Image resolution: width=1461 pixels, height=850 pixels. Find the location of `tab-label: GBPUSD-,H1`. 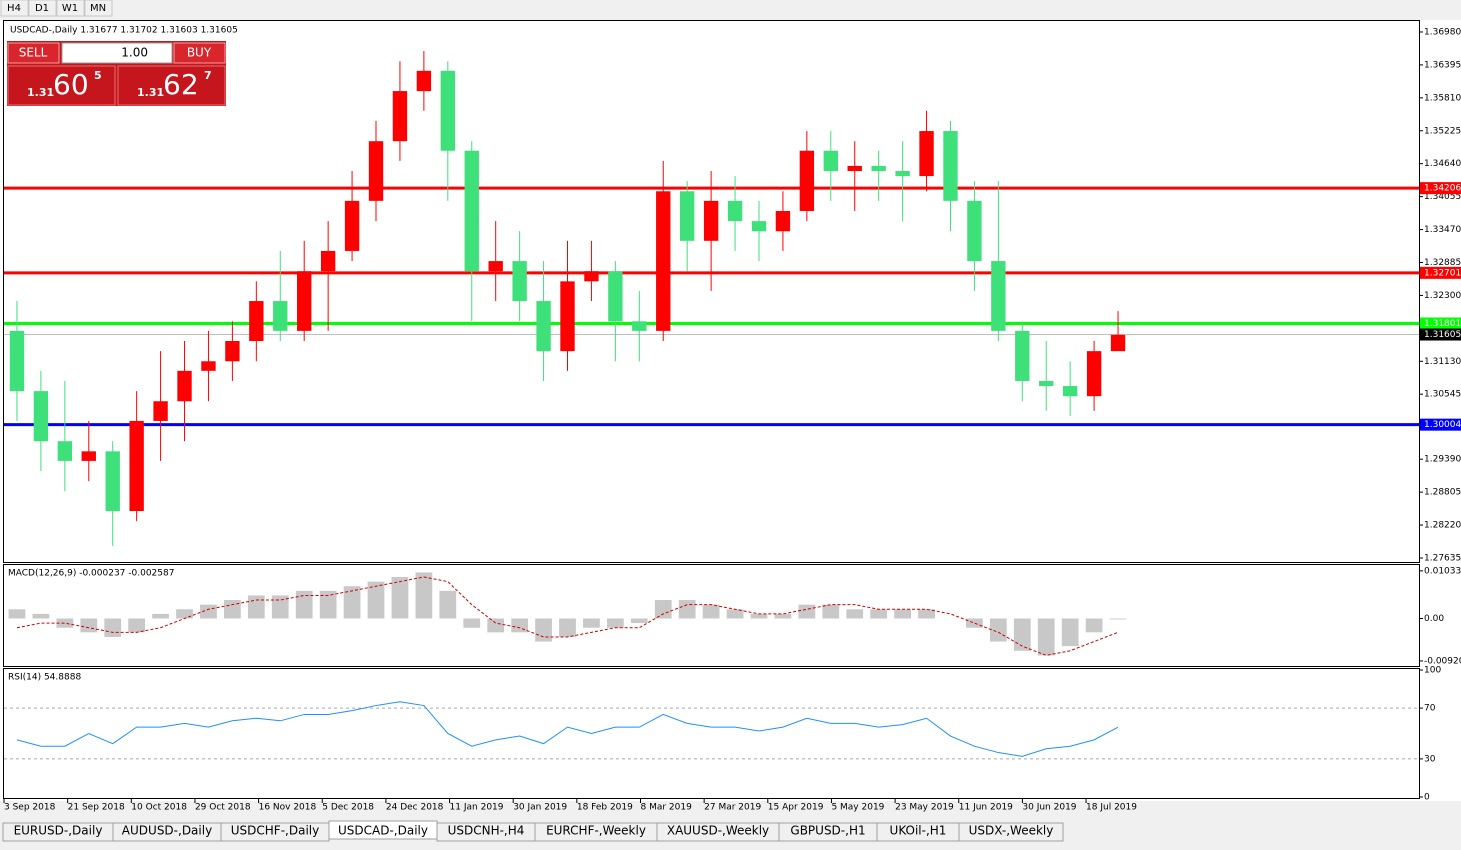

tab-label: GBPUSD-,H1 is located at coordinates (827, 831).